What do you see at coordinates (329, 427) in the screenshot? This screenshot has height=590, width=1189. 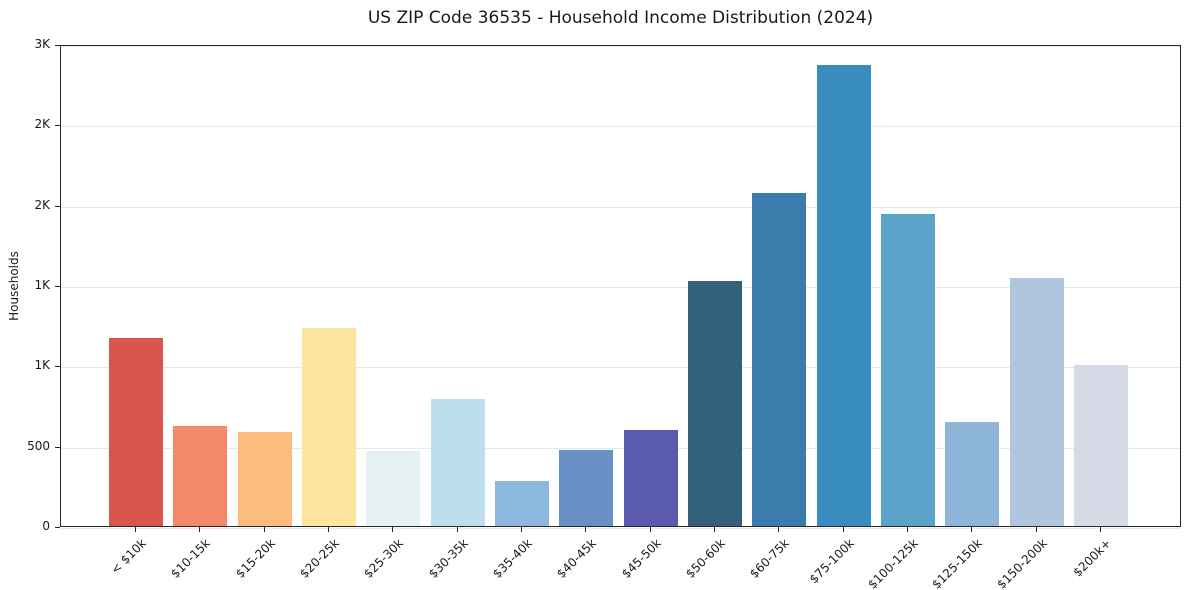 I see `bar-20-25k` at bounding box center [329, 427].